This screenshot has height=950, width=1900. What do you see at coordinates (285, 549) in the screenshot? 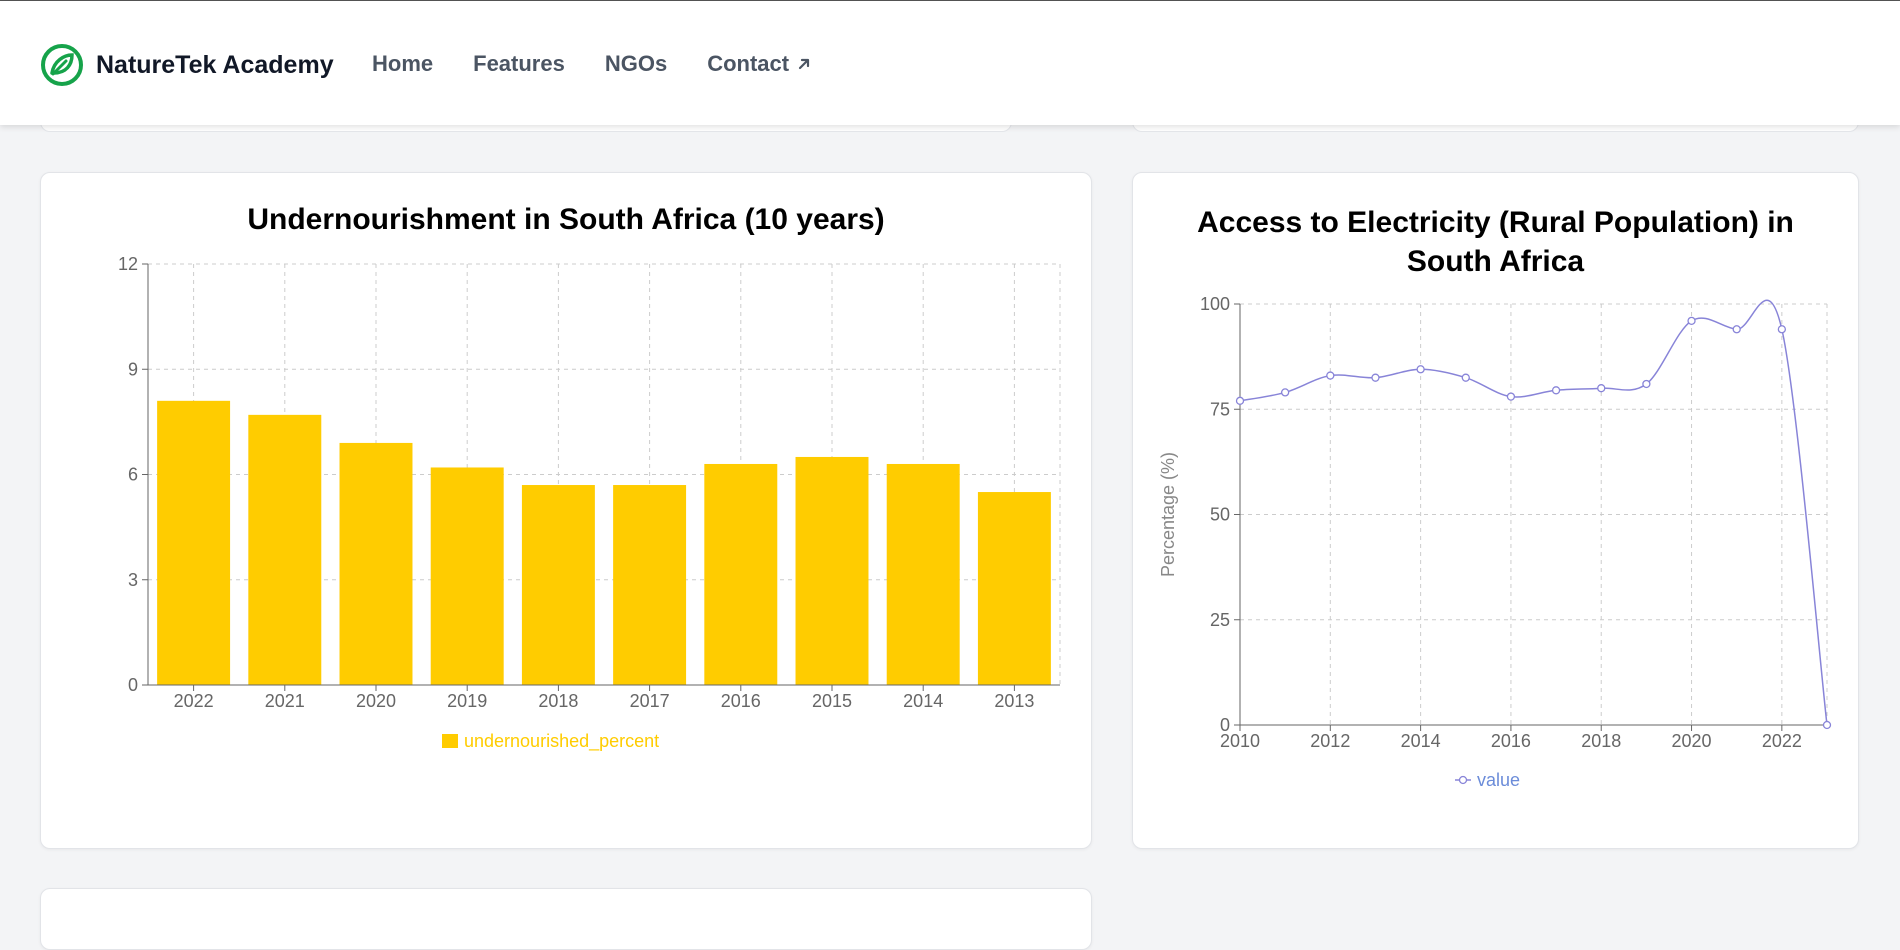
I see `bar-2021` at bounding box center [285, 549].